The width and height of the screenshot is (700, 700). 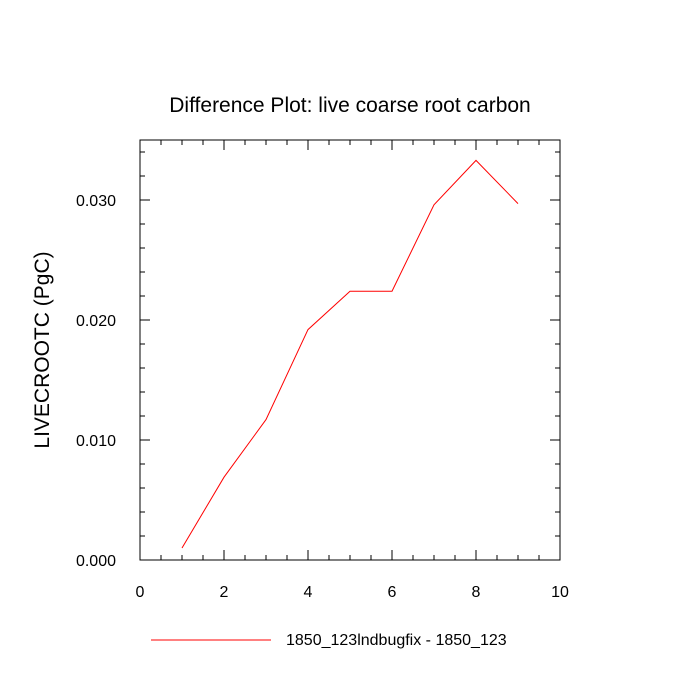 I want to click on y-tick-label: 0.010, so click(x=96, y=441).